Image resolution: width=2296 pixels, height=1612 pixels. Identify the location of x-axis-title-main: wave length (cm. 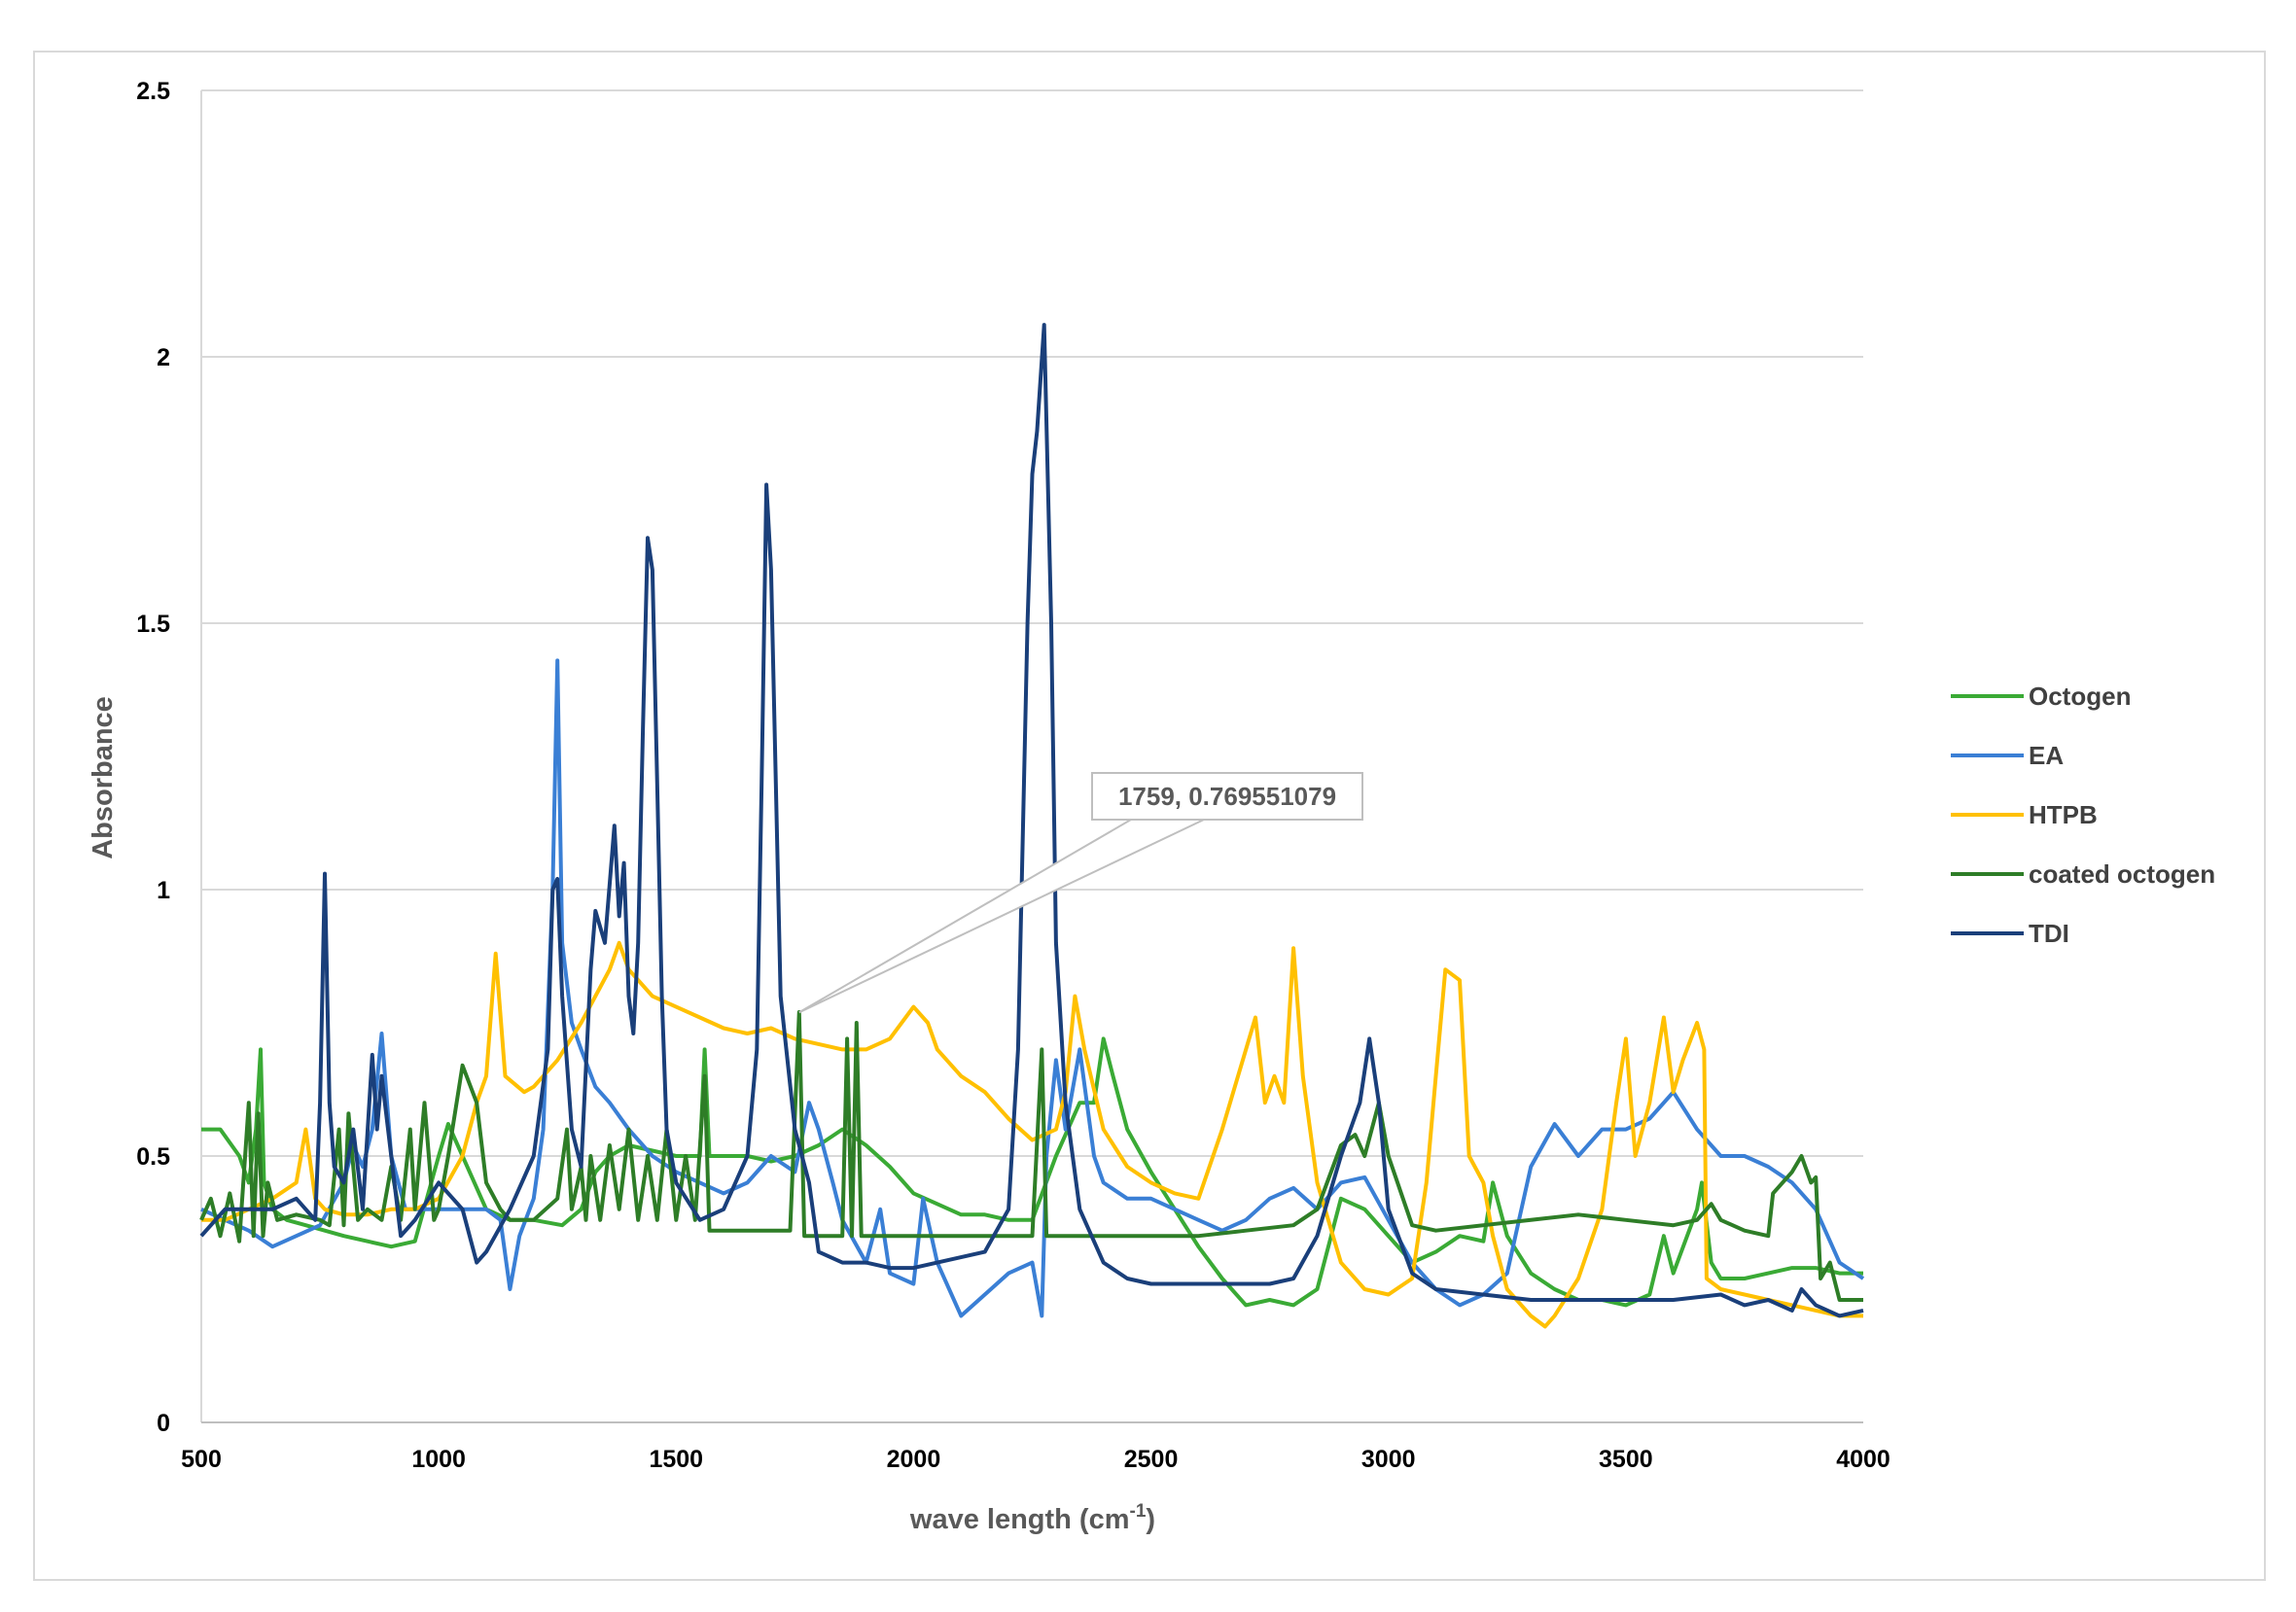
(1019, 1519).